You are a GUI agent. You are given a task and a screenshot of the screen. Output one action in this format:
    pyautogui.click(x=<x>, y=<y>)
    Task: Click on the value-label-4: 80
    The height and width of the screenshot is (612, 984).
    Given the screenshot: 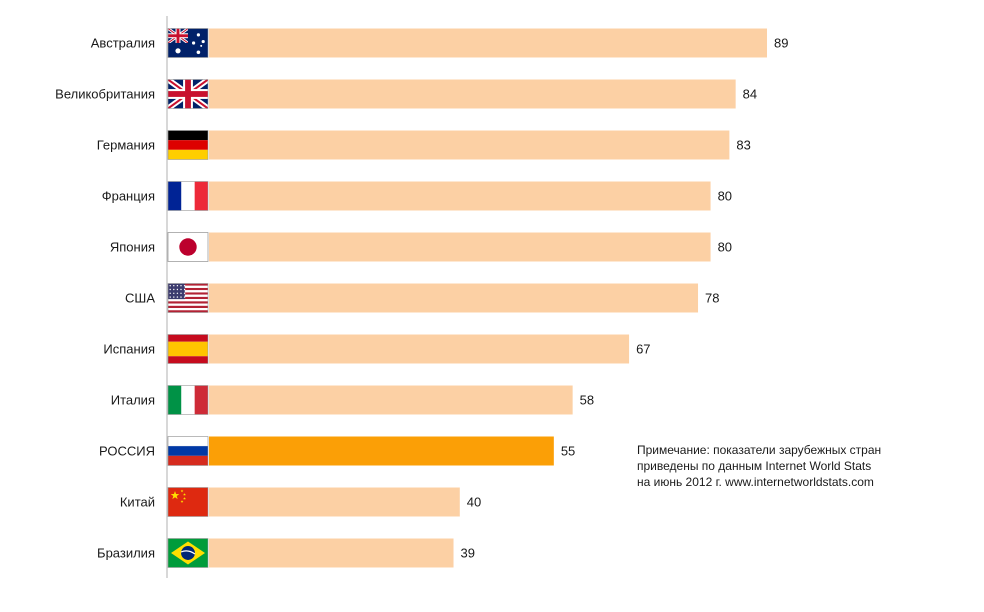 What is the action you would take?
    pyautogui.click(x=725, y=196)
    